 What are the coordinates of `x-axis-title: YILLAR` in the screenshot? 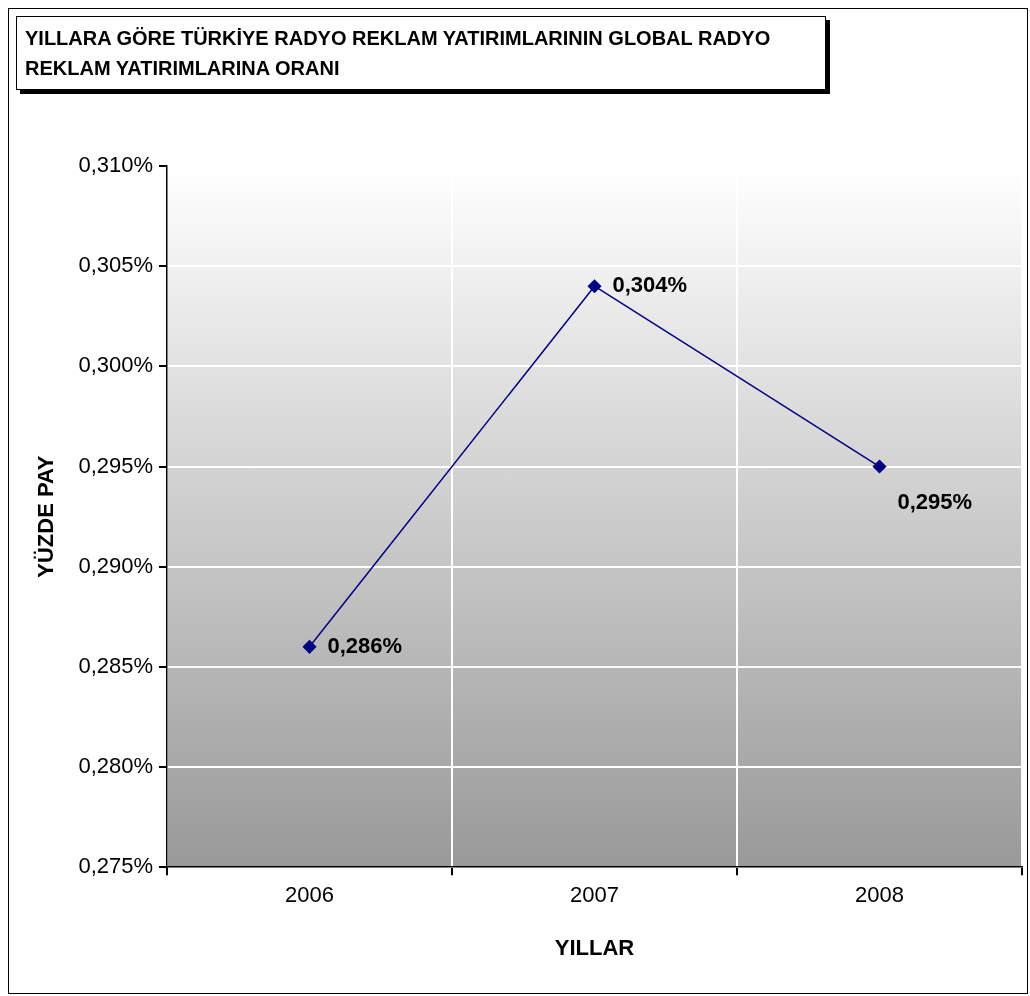 It's located at (594, 947).